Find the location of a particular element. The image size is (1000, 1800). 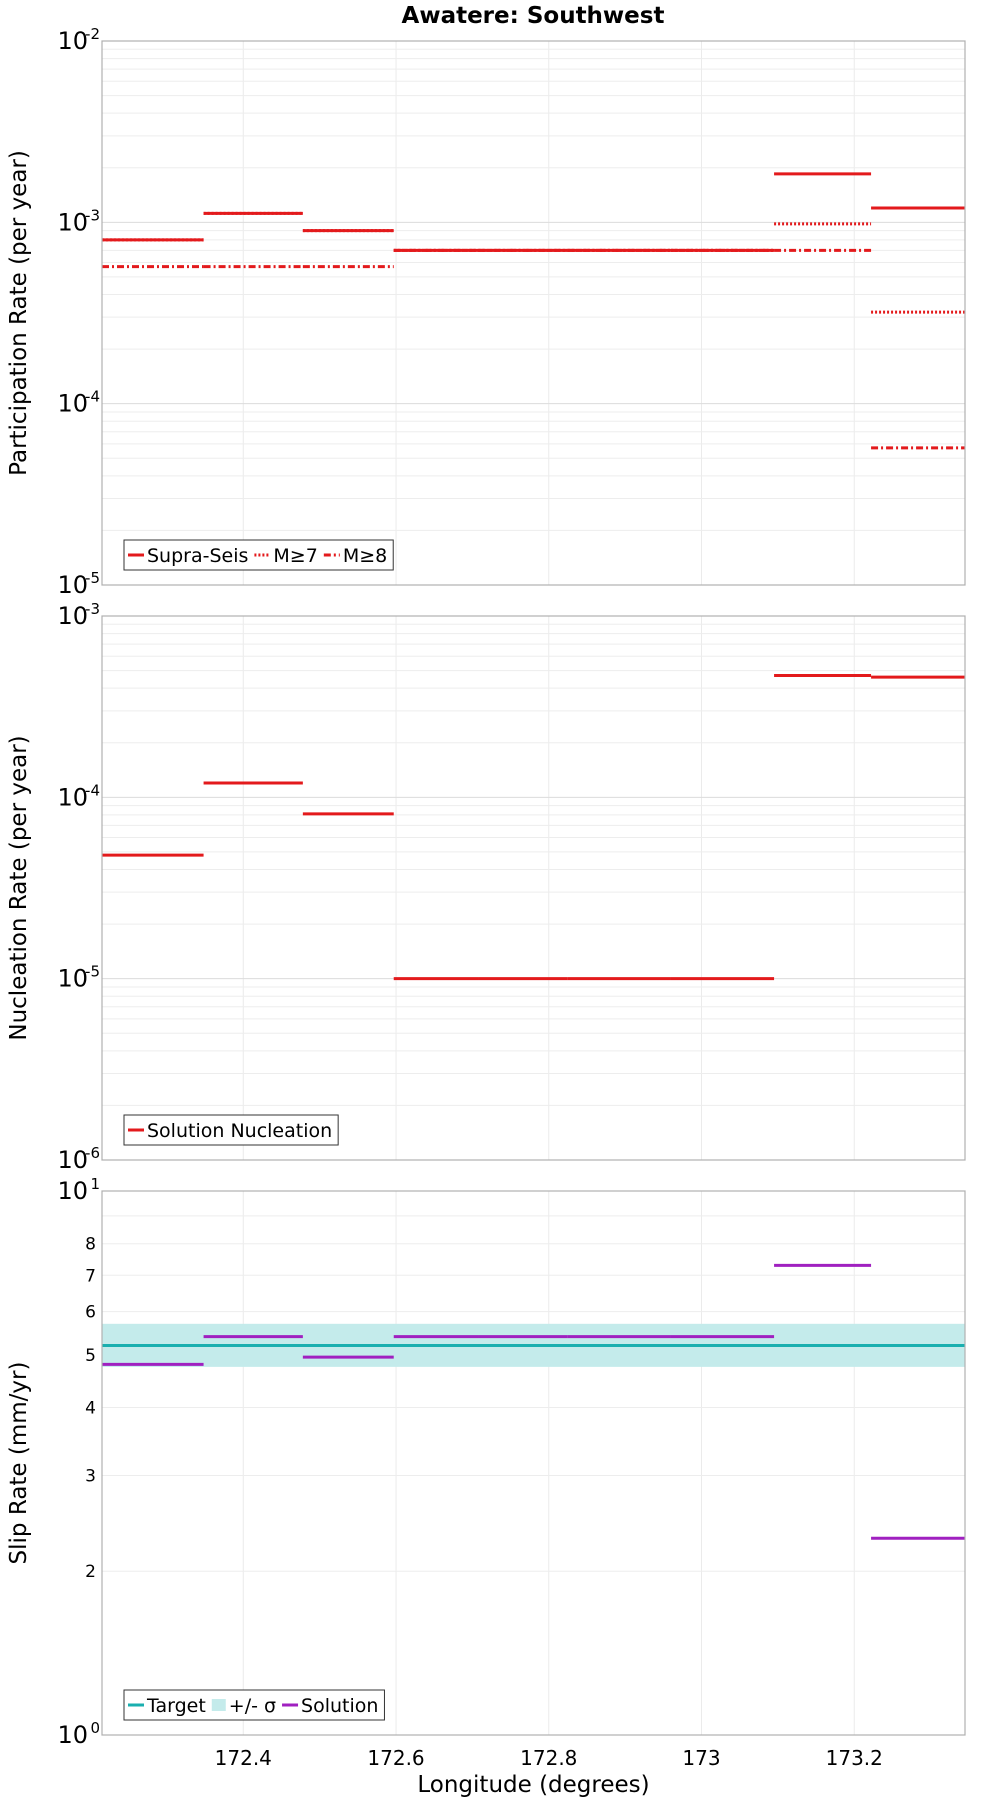

y-minor-tick-label: 6 is located at coordinates (90, 1313).